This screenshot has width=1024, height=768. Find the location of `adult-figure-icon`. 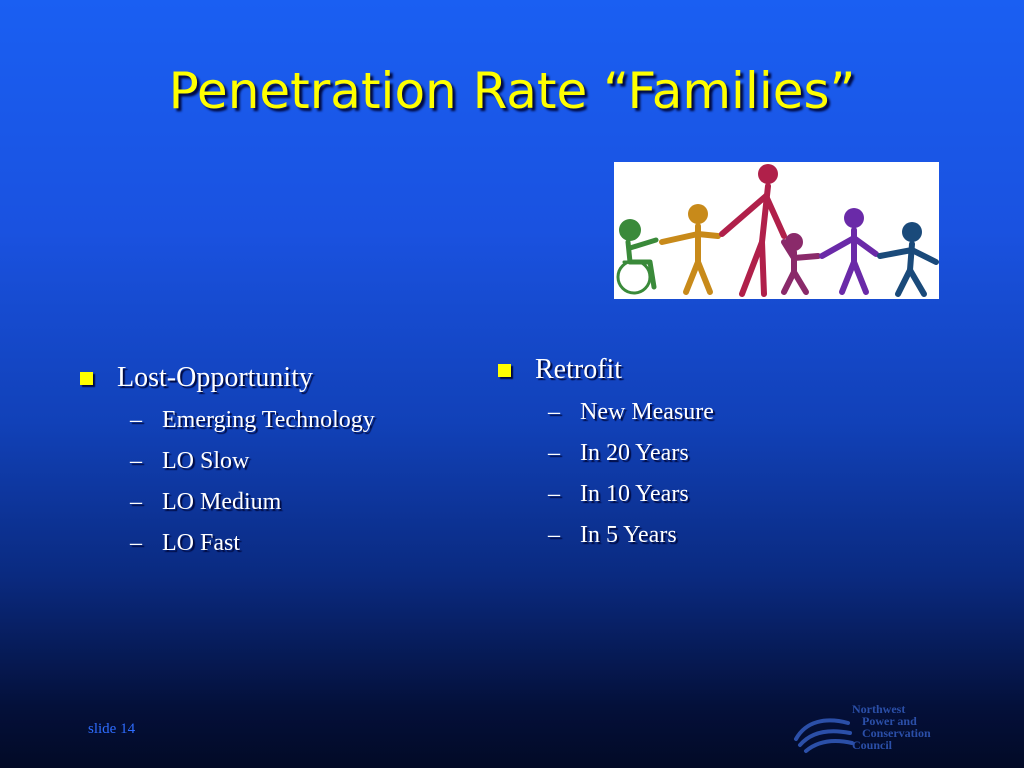

adult-figure-icon is located at coordinates (753, 230).